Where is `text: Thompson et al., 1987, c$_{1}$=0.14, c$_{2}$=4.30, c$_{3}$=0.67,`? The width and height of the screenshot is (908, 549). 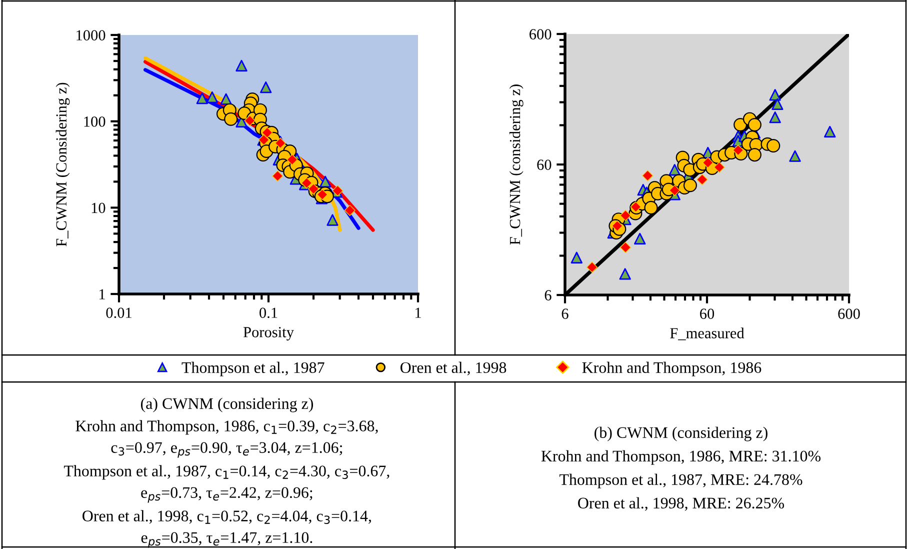 text: Thompson et al., 1987, c$_{1}$=0.14, c$_{2}$=4.30, c$_{3}$=0.67, is located at coordinates (227, 472).